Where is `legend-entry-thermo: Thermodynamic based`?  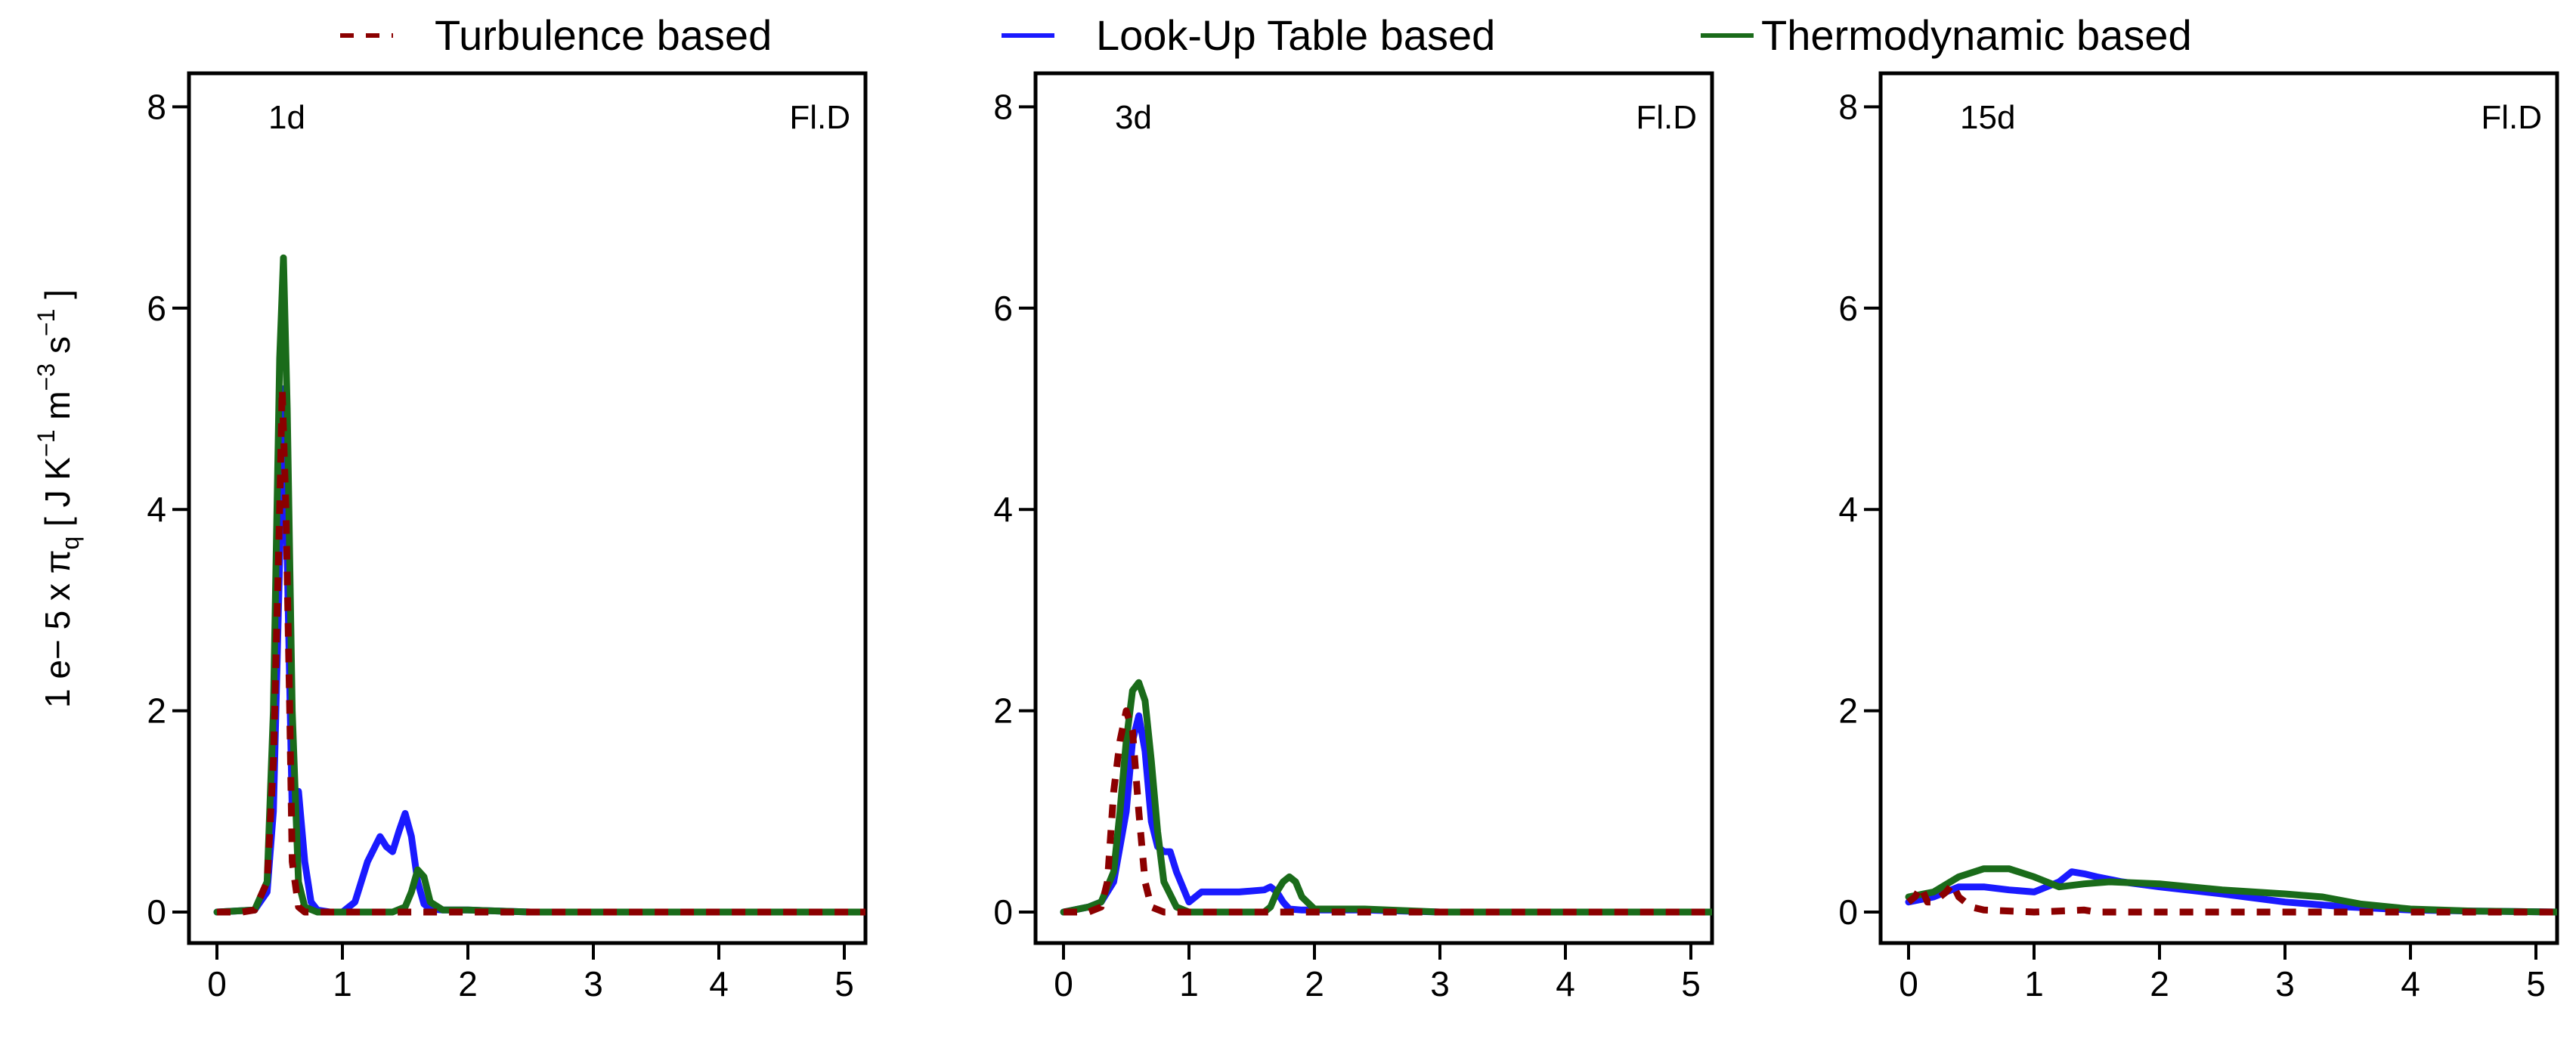 legend-entry-thermo: Thermodynamic based is located at coordinates (1946, 35).